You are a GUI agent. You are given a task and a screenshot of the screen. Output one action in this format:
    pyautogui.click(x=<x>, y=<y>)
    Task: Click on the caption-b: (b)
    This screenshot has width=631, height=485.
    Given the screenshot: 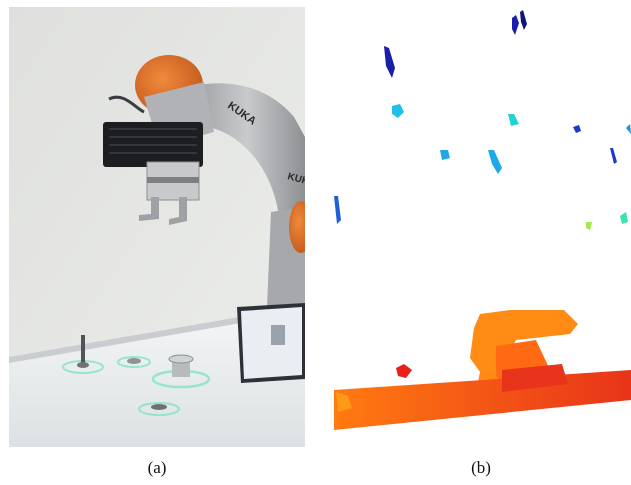 What is the action you would take?
    pyautogui.click(x=481, y=467)
    